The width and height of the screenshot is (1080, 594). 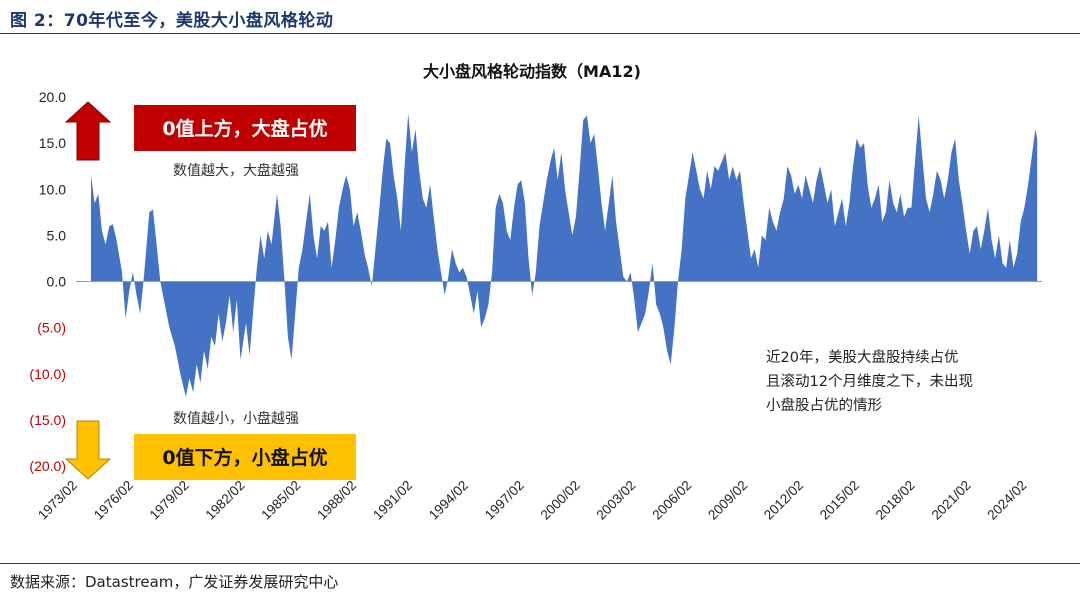 I want to click on note-line-1: 近20年，美股大盘股持续占优, so click(x=862, y=357).